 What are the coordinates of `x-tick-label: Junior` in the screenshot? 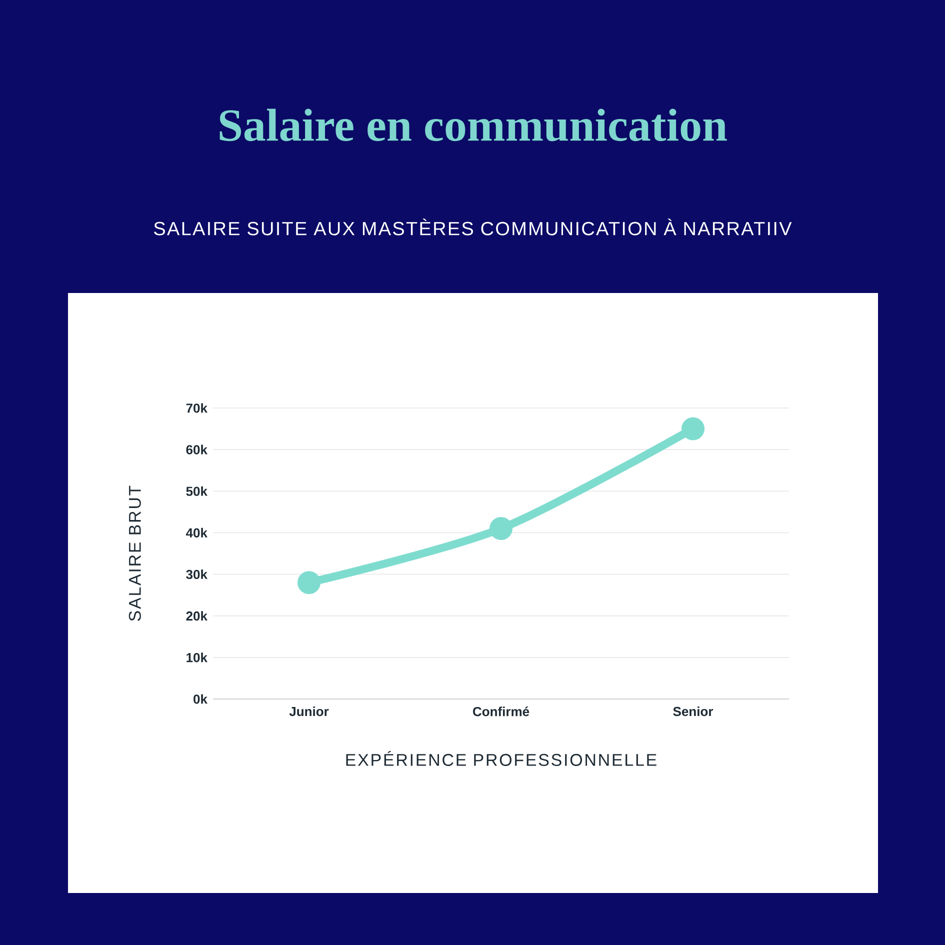 It's located at (309, 711).